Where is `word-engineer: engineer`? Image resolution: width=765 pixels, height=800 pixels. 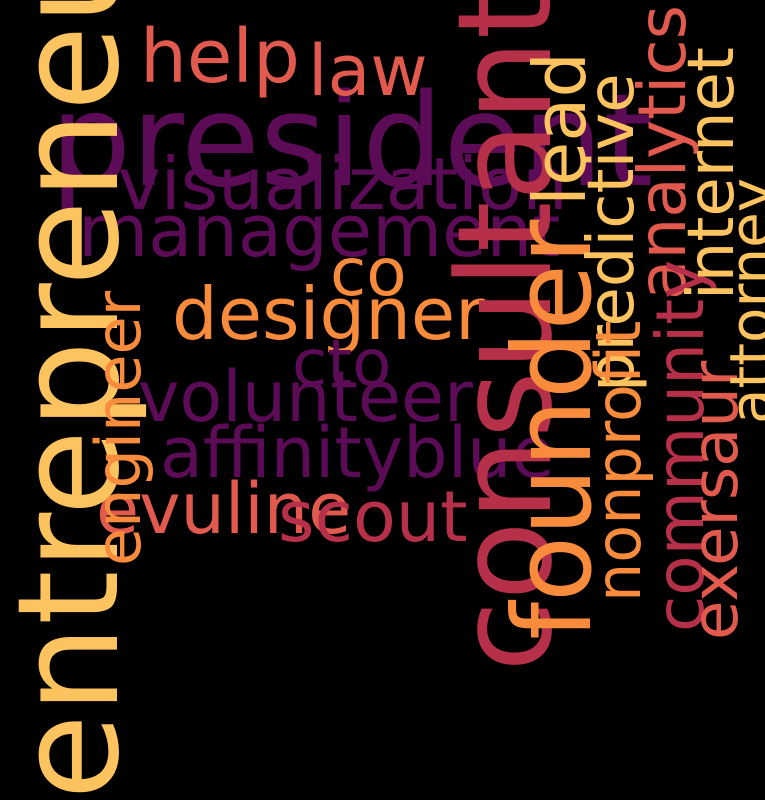 word-engineer: engineer is located at coordinates (118, 428).